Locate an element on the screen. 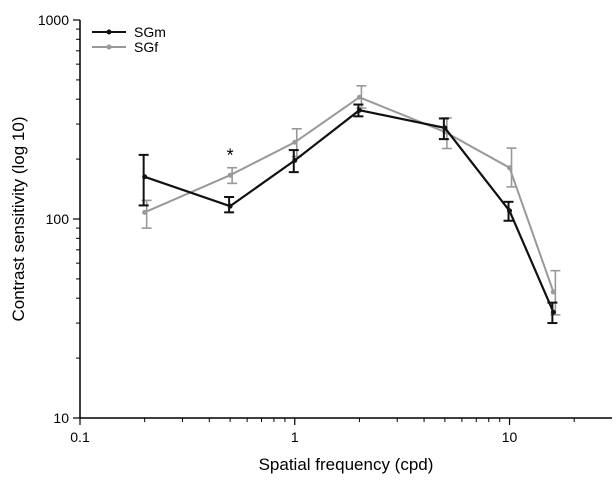 The image size is (616, 480). legend-label-sgm: SGm is located at coordinates (150, 32).